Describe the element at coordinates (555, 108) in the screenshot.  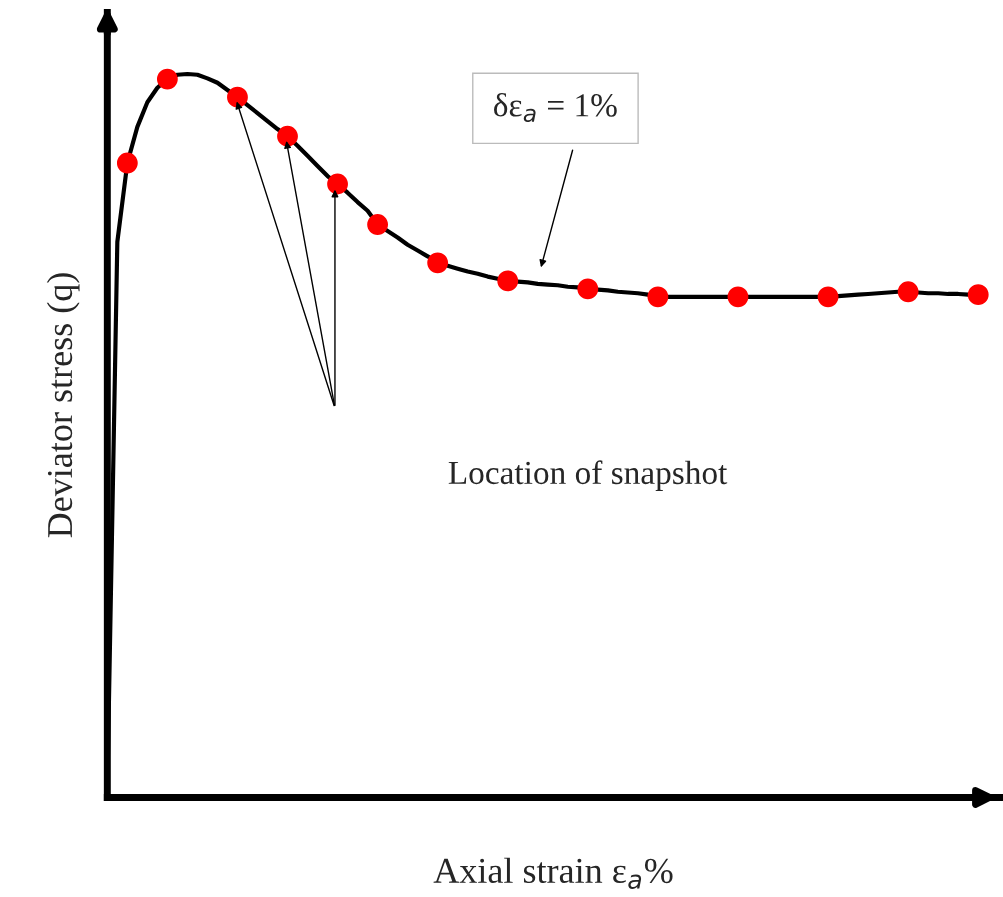
I see `annotation: δε$_{a}$ = 1%` at that location.